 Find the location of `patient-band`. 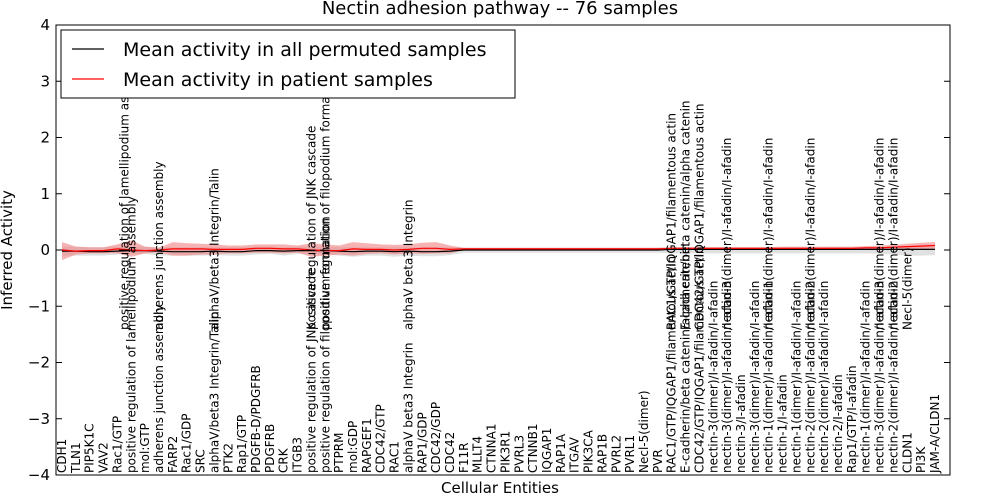

patient-band is located at coordinates (498, 250).